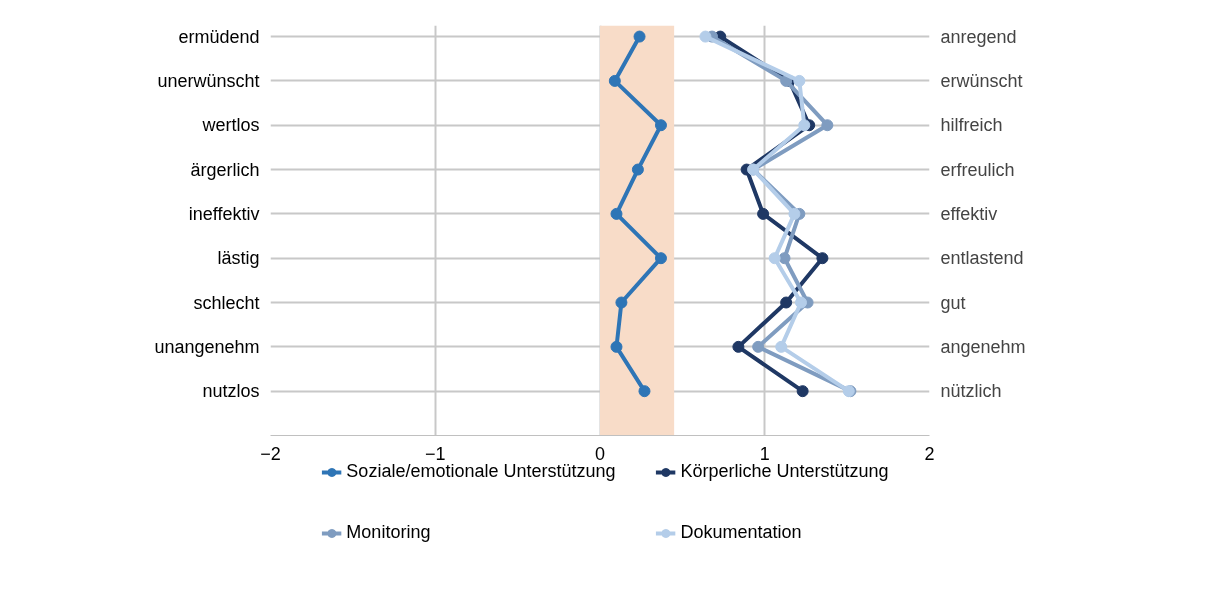  I want to click on y2-tick-label: erwünscht, so click(981, 80).